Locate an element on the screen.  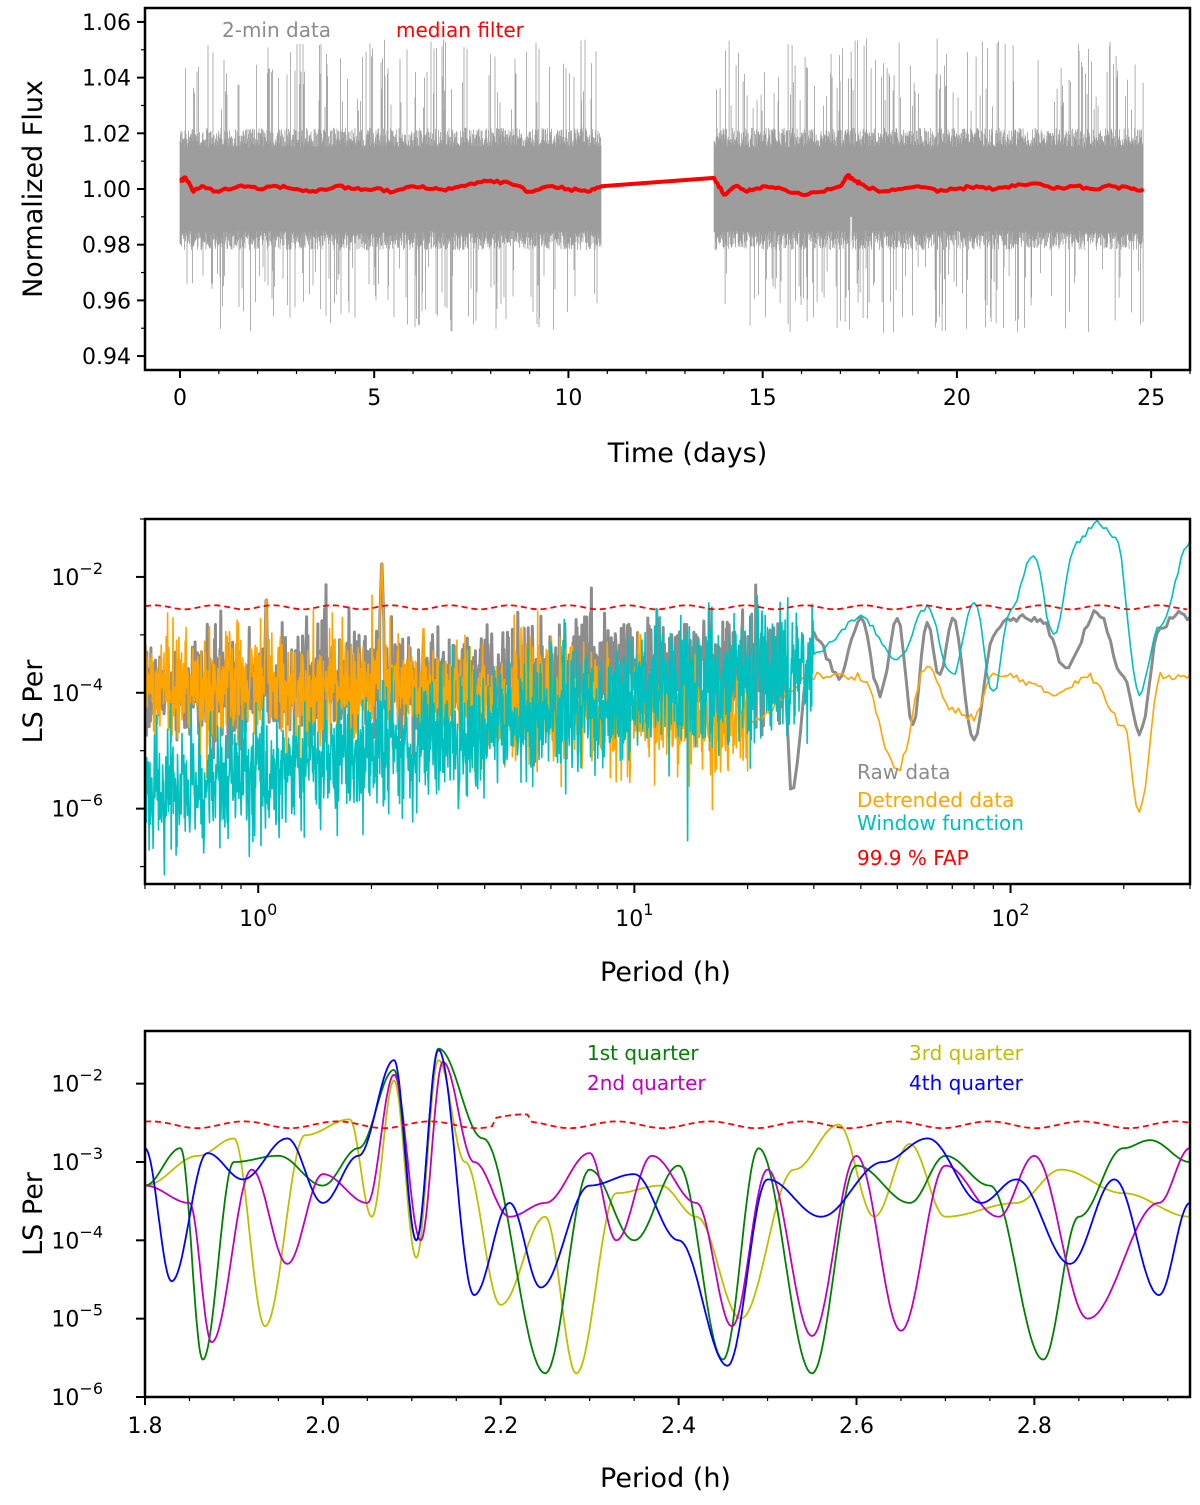
y-tick-label-exponent: −3 is located at coordinates (91, 1153).